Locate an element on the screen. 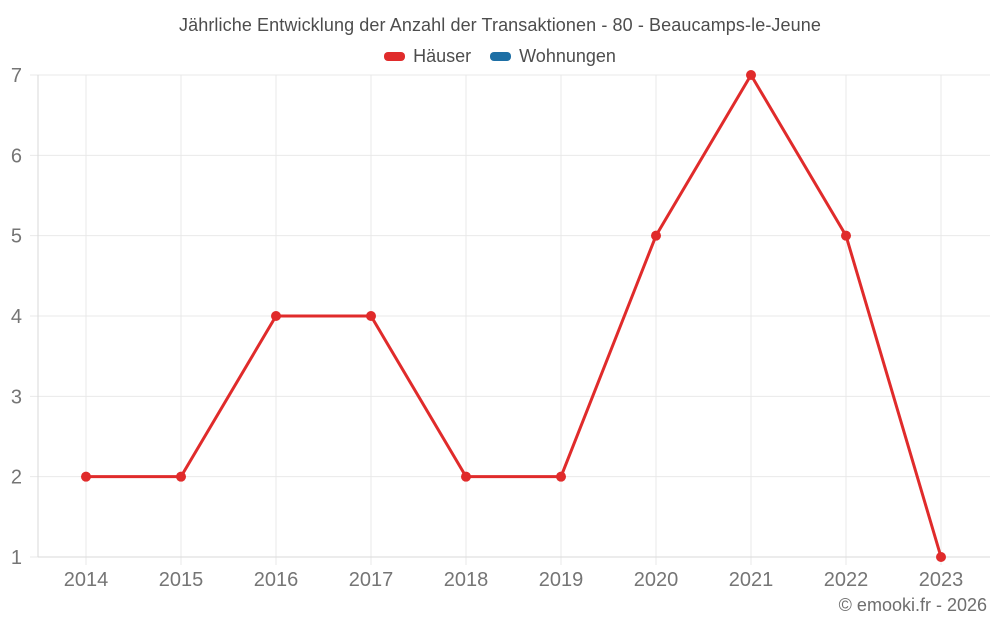  wohnungen-series-swatch-icon is located at coordinates (501, 56).